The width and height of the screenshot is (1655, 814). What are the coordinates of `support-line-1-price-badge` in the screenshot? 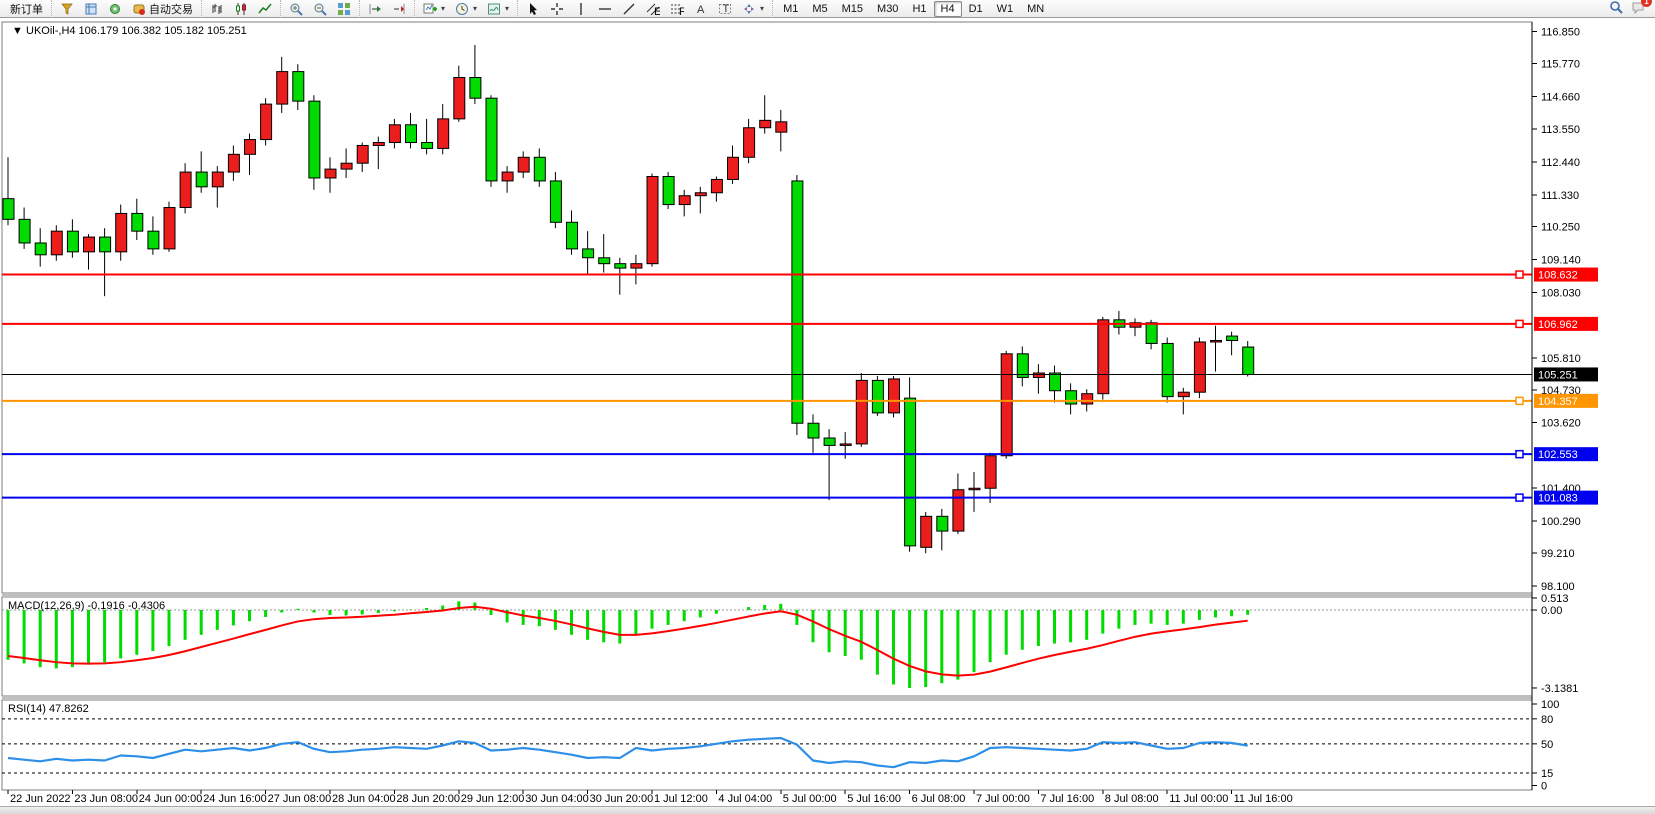 It's located at (1566, 454).